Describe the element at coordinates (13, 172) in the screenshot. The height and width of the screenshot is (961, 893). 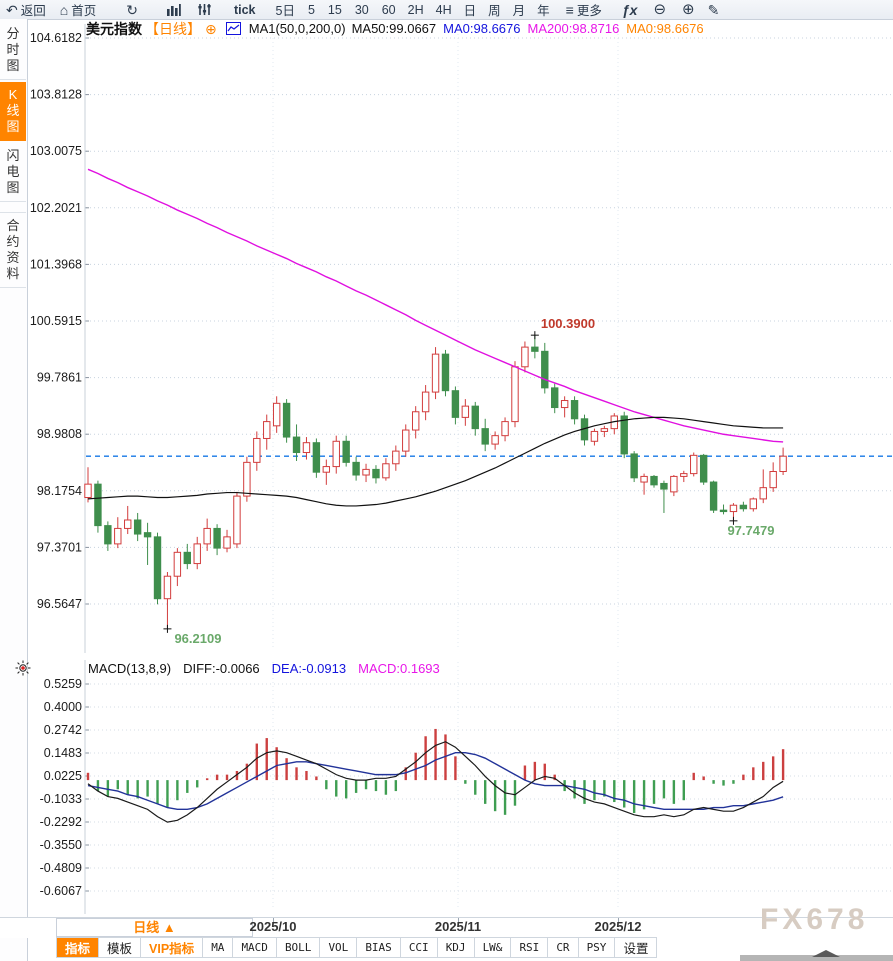
I see `sidebar-tab-3: 闪电图` at that location.